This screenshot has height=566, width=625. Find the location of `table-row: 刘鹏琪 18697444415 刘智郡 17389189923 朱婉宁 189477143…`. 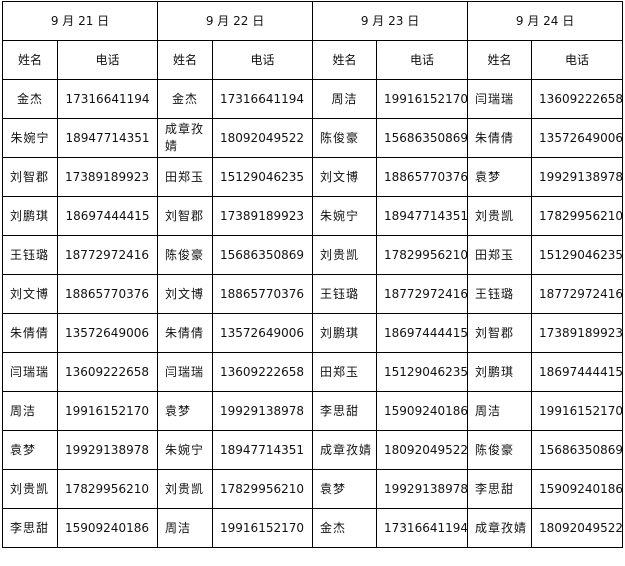

table-row: 刘鹏琪 18697444415 刘智郡 17389189923 朱婉宁 189477143… is located at coordinates (313, 216).